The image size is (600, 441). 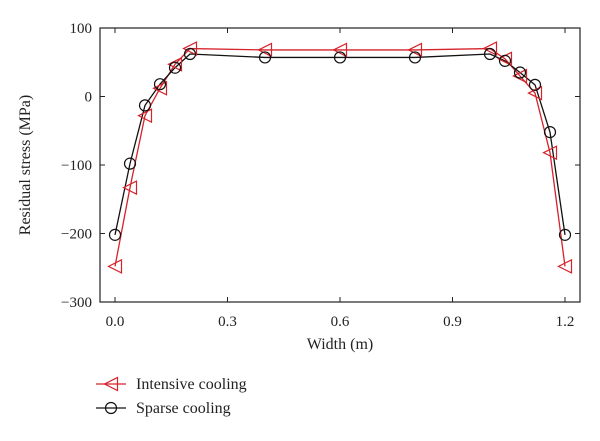 I want to click on legend: Intensive cooling Sparse cooling, so click(x=171, y=396).